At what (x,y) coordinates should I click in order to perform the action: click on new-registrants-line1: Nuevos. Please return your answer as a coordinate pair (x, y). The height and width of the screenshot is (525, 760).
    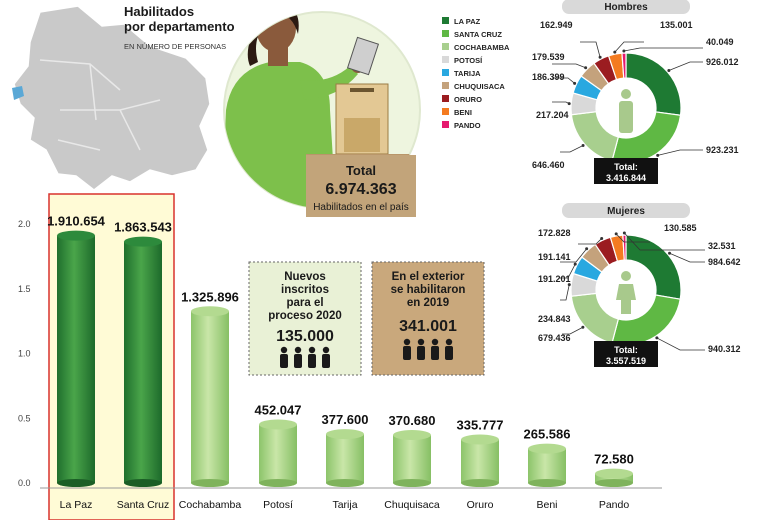
    Looking at the image, I should click on (305, 277).